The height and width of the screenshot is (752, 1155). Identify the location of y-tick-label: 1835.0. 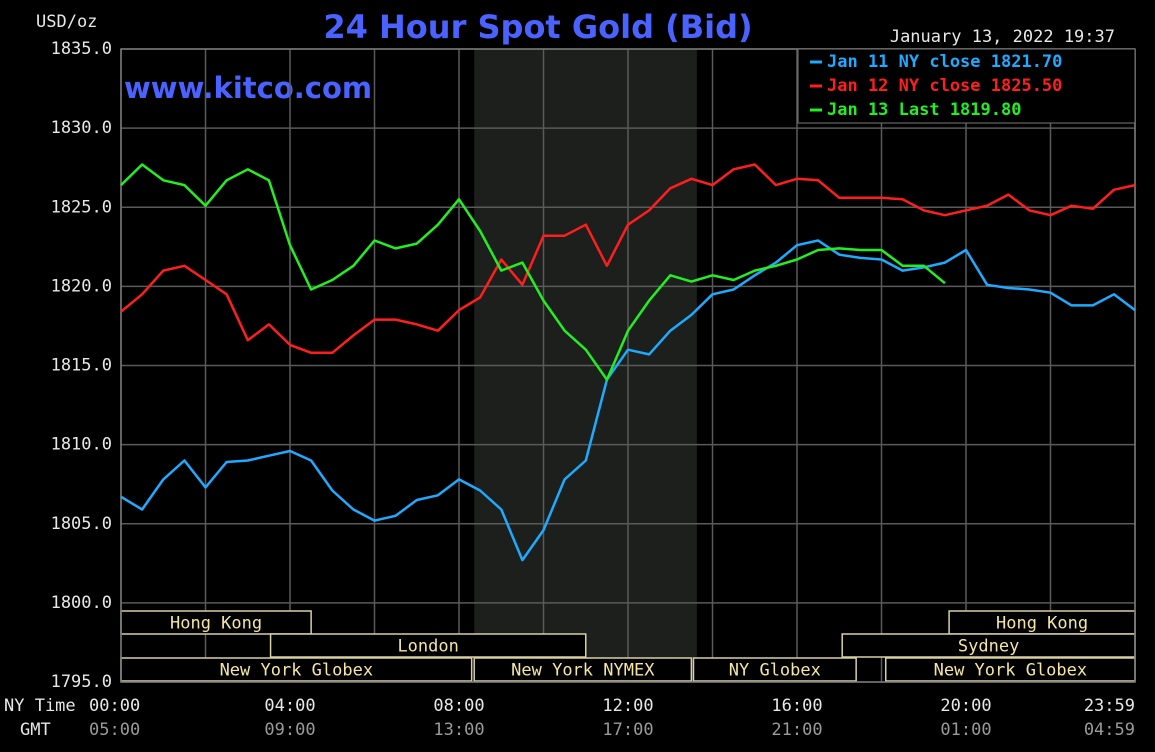
(81, 49).